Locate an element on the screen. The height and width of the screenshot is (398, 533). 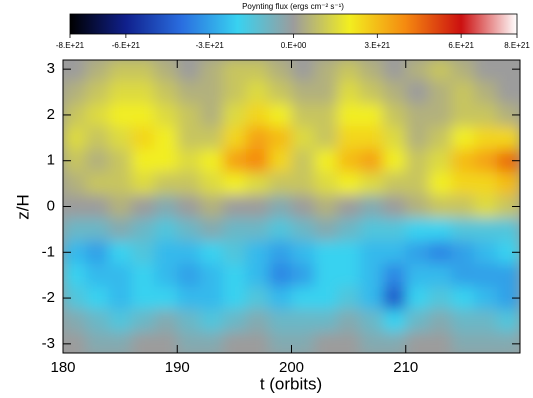
colorbar-tick-label: 6.E+21 is located at coordinates (461, 45).